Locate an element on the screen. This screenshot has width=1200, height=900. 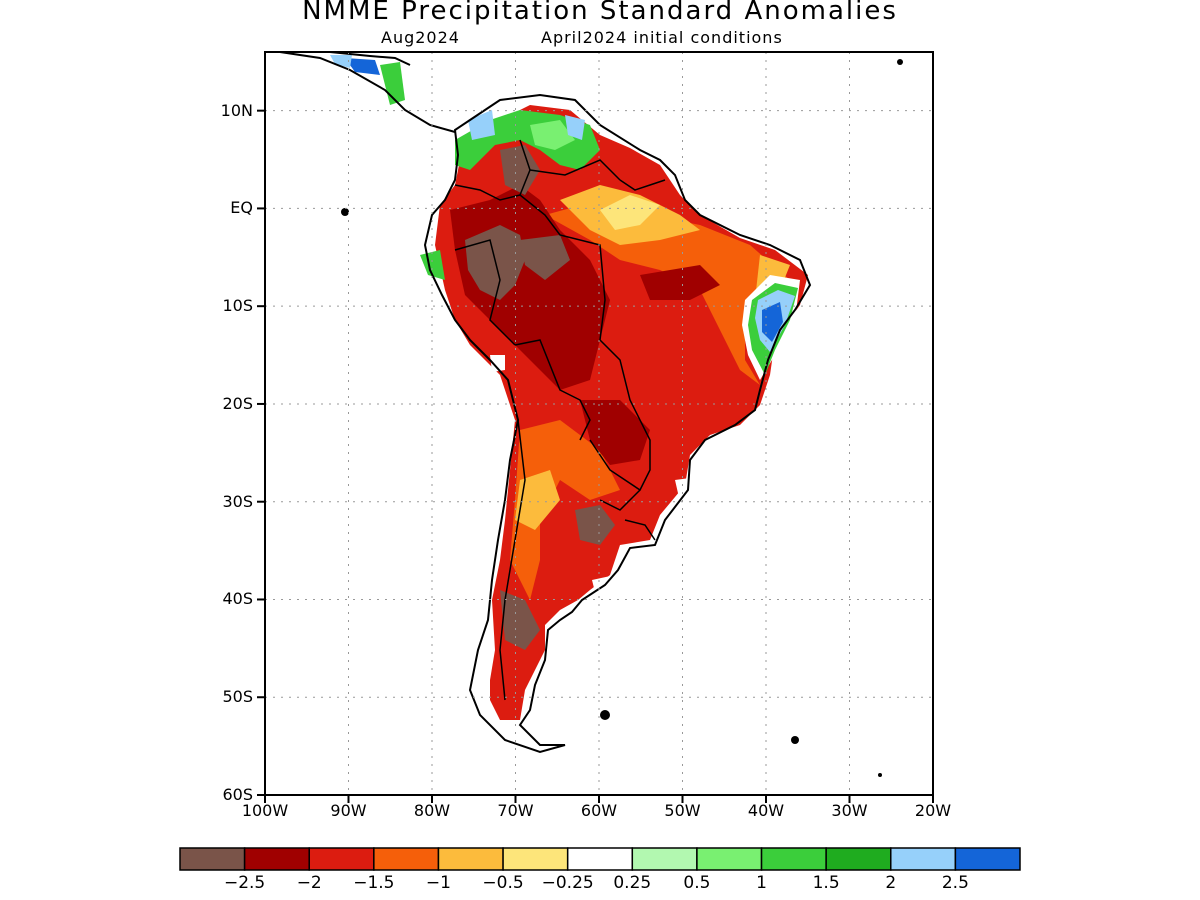
border-uruguay is located at coordinates (640, 530).